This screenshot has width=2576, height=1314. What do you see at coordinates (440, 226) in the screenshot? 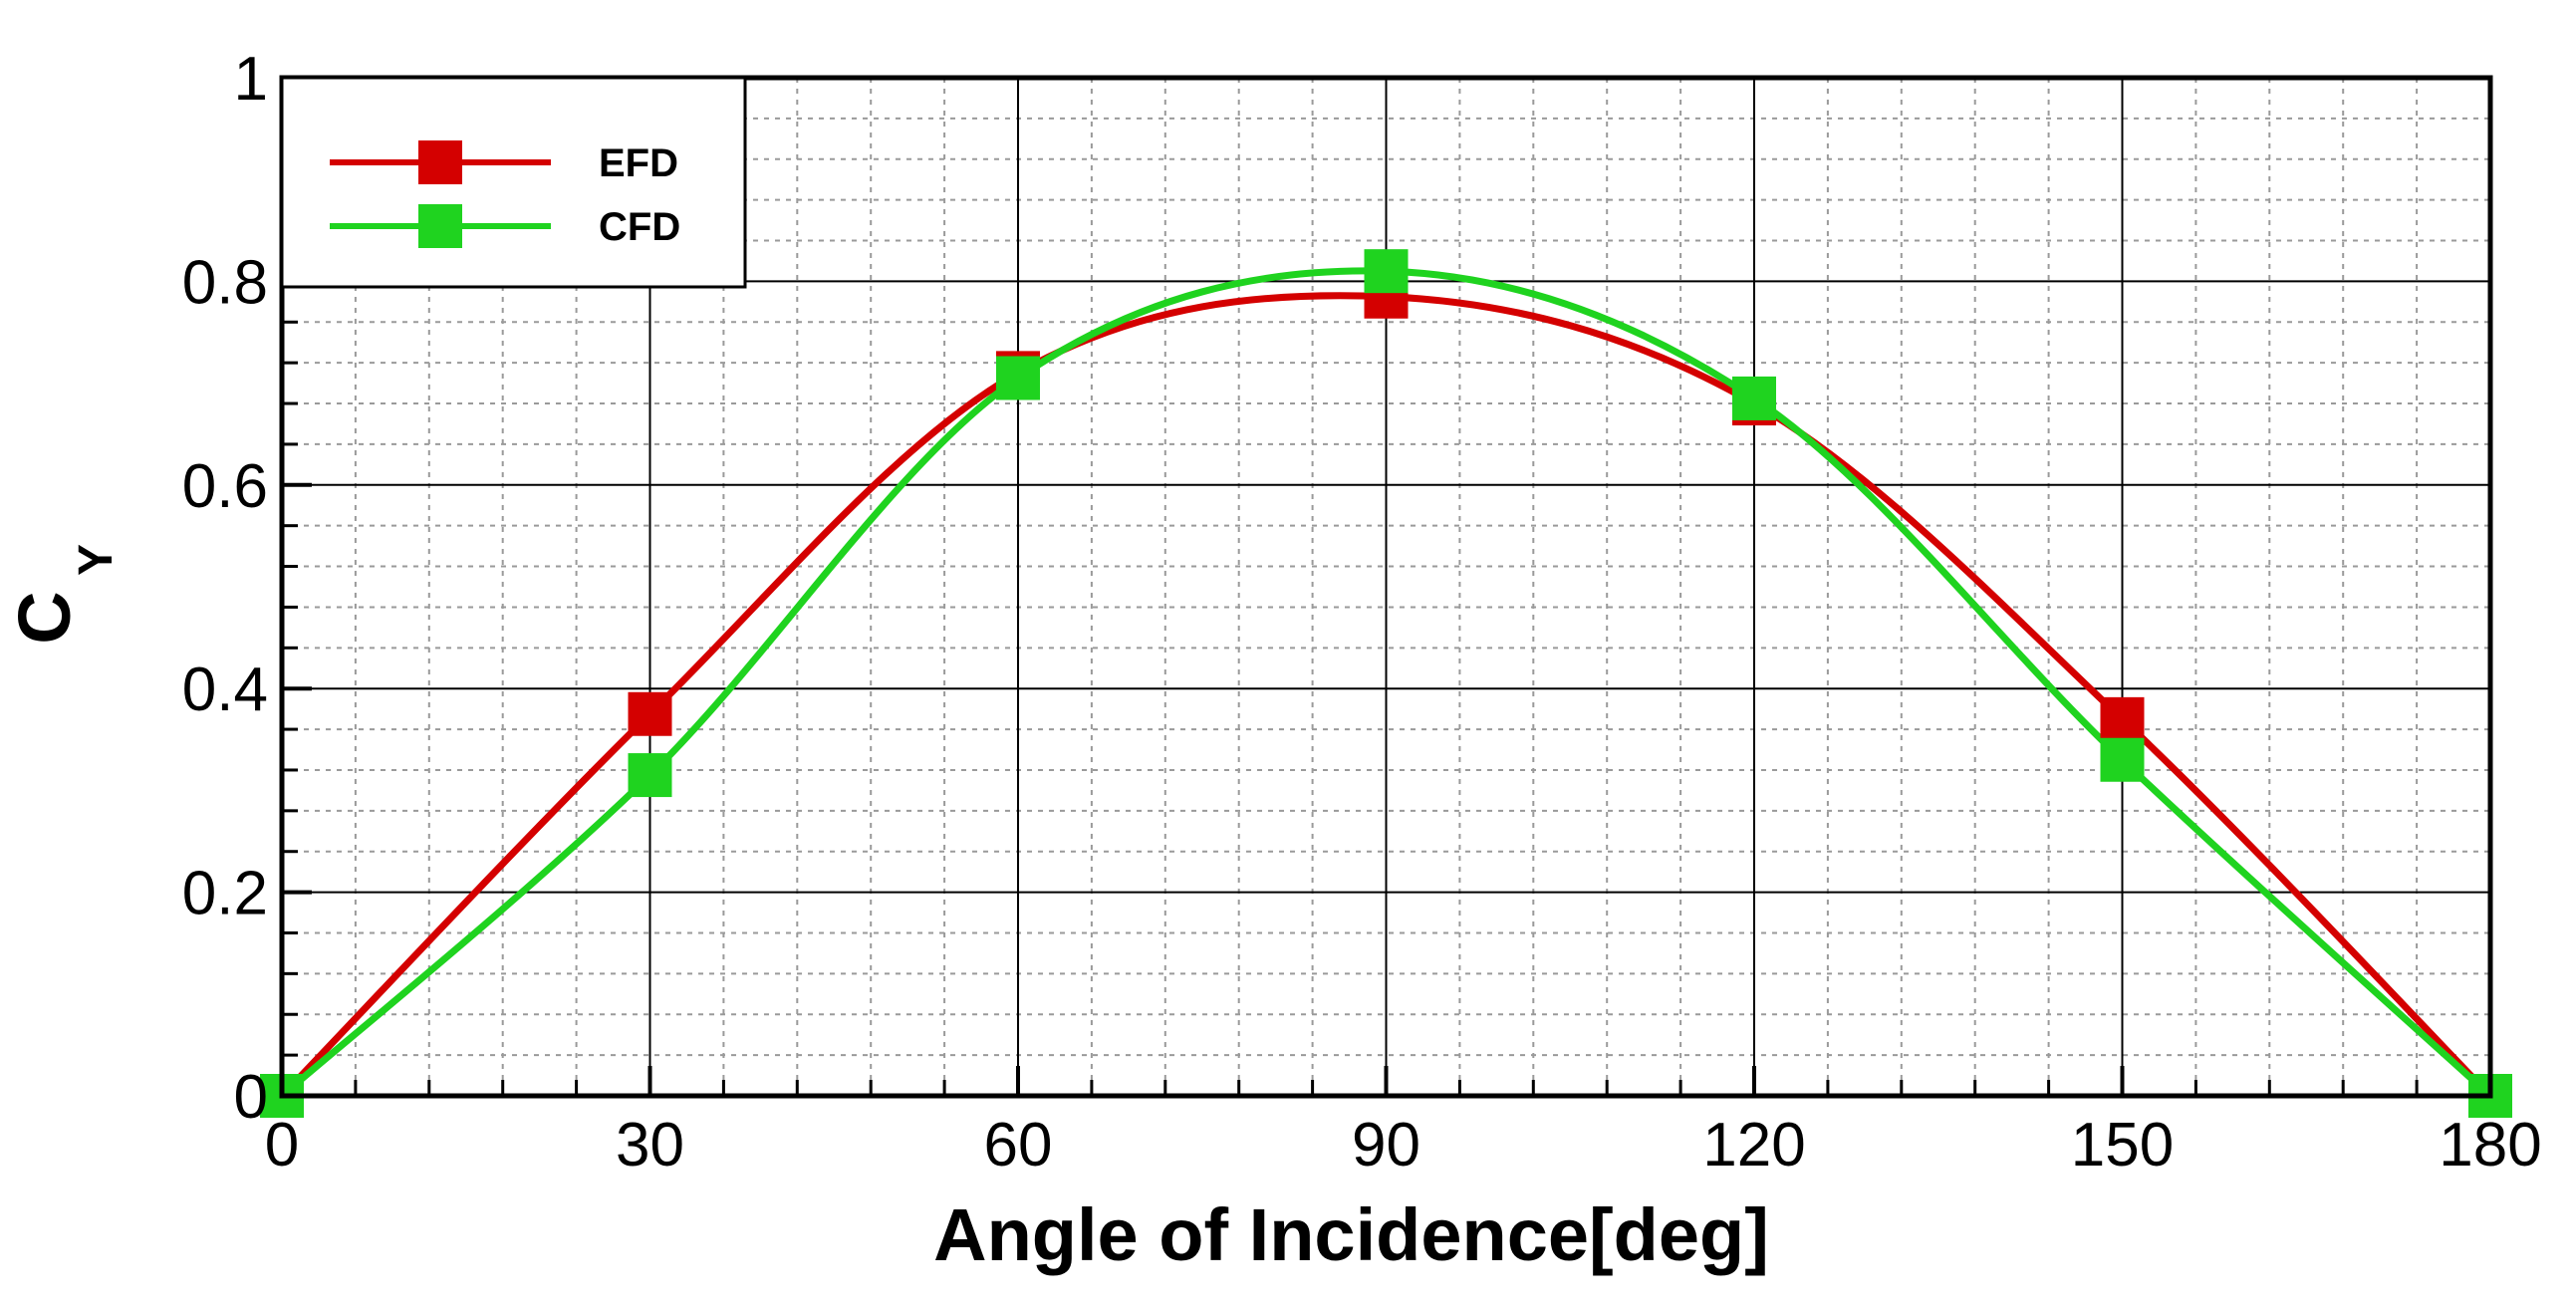
I see `legend-marker-cfd` at bounding box center [440, 226].